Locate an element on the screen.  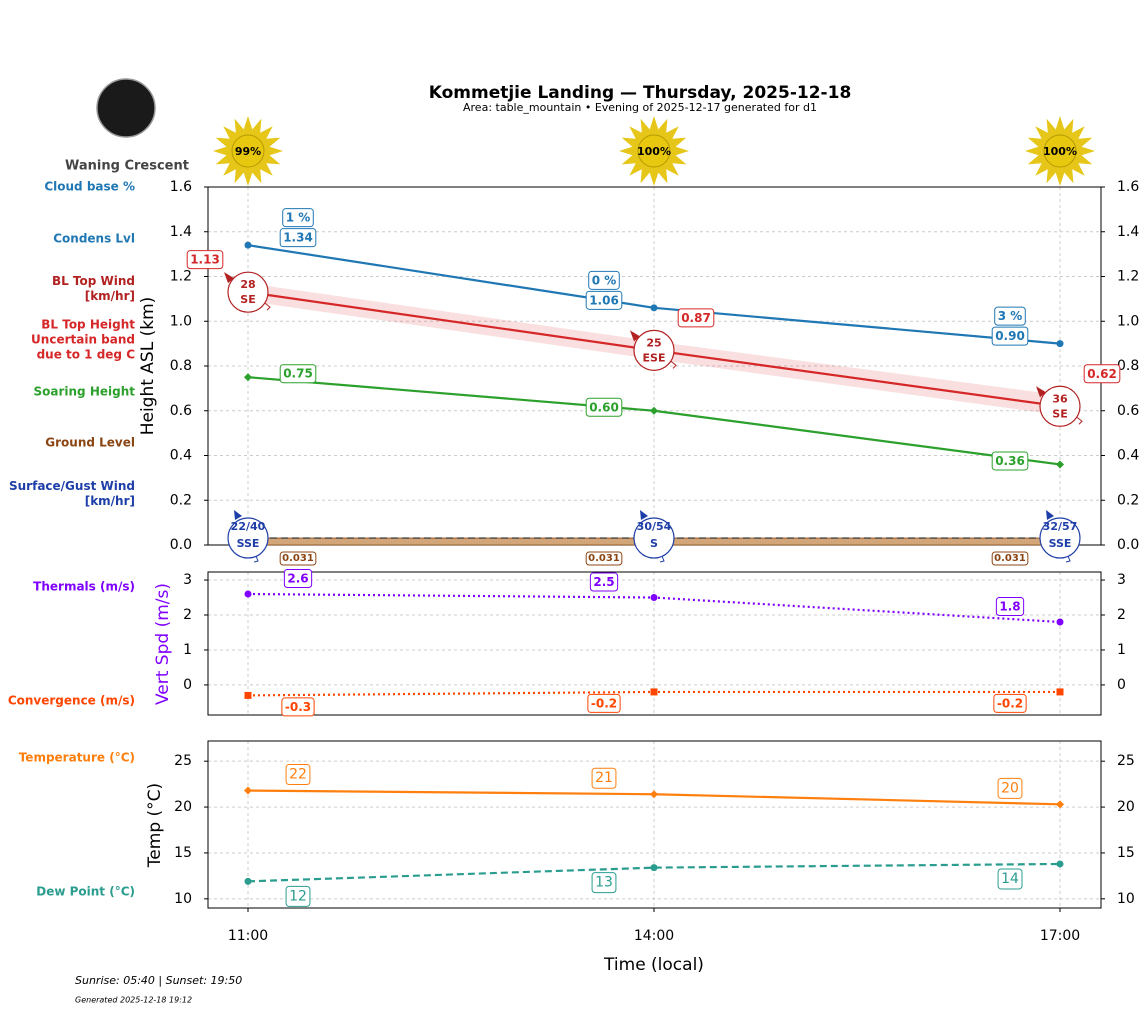
data-label: 21 is located at coordinates (604, 778).